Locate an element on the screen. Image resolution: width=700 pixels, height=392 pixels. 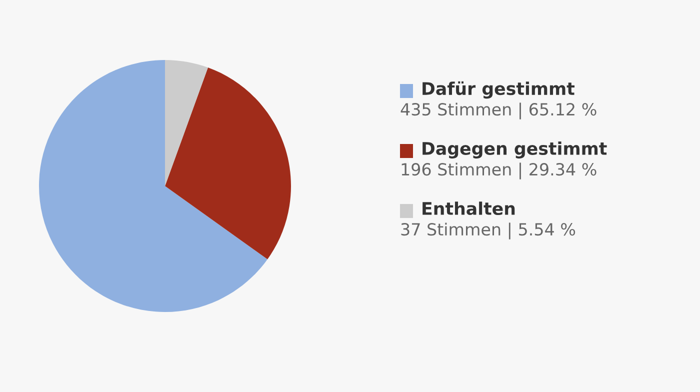
legend-label: Dafür gestimmt is located at coordinates (498, 90).